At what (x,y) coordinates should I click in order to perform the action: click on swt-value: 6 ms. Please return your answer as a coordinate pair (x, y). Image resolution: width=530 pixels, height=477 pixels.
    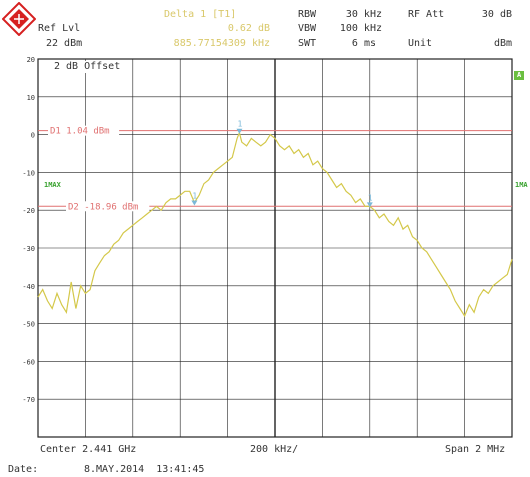
    Looking at the image, I should click on (363, 43).